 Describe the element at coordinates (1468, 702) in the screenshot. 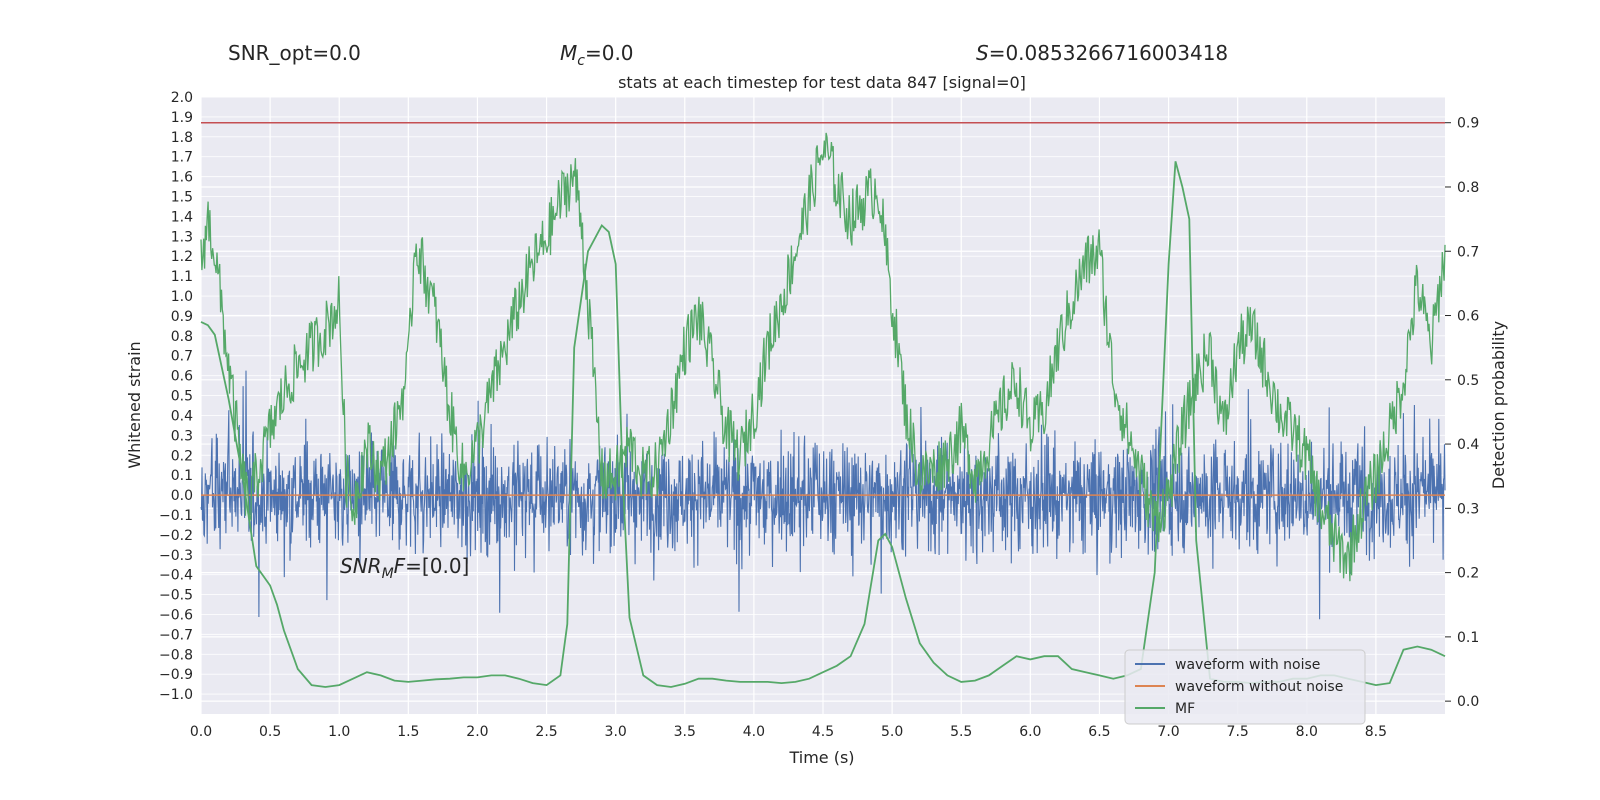

I see `y-right-tick-label: 0.0` at that location.